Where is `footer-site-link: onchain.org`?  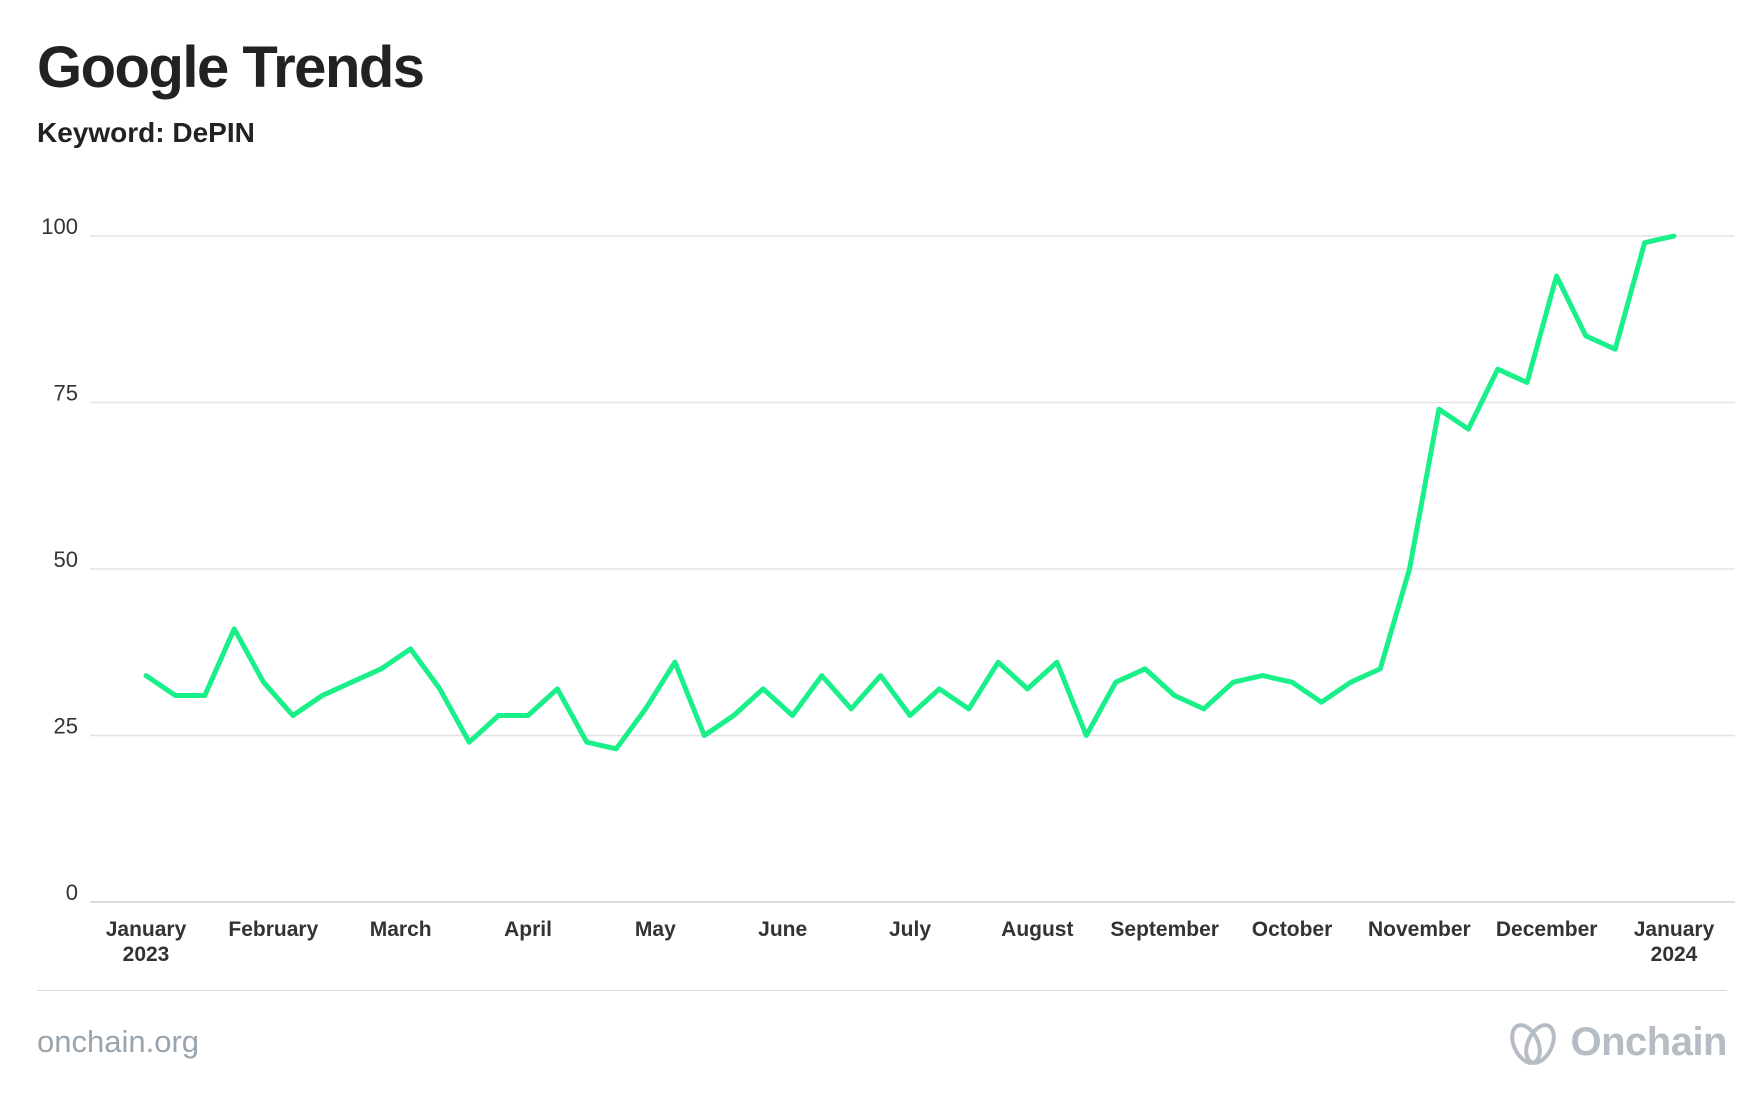
footer-site-link: onchain.org is located at coordinates (118, 1041).